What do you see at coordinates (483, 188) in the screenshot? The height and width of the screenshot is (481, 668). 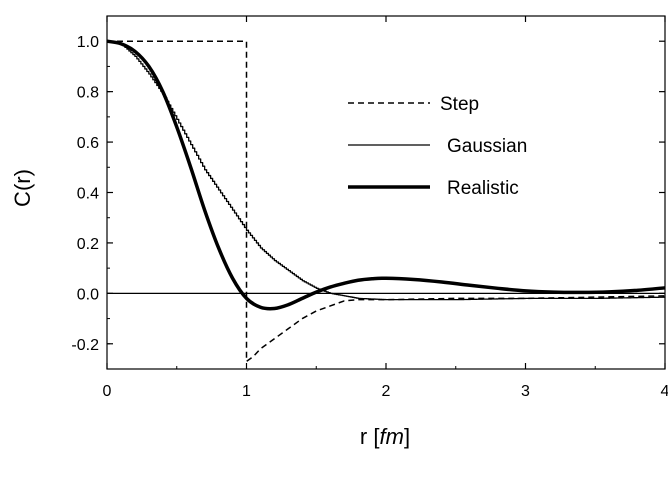 I see `legend-label-realistic: Realistic` at bounding box center [483, 188].